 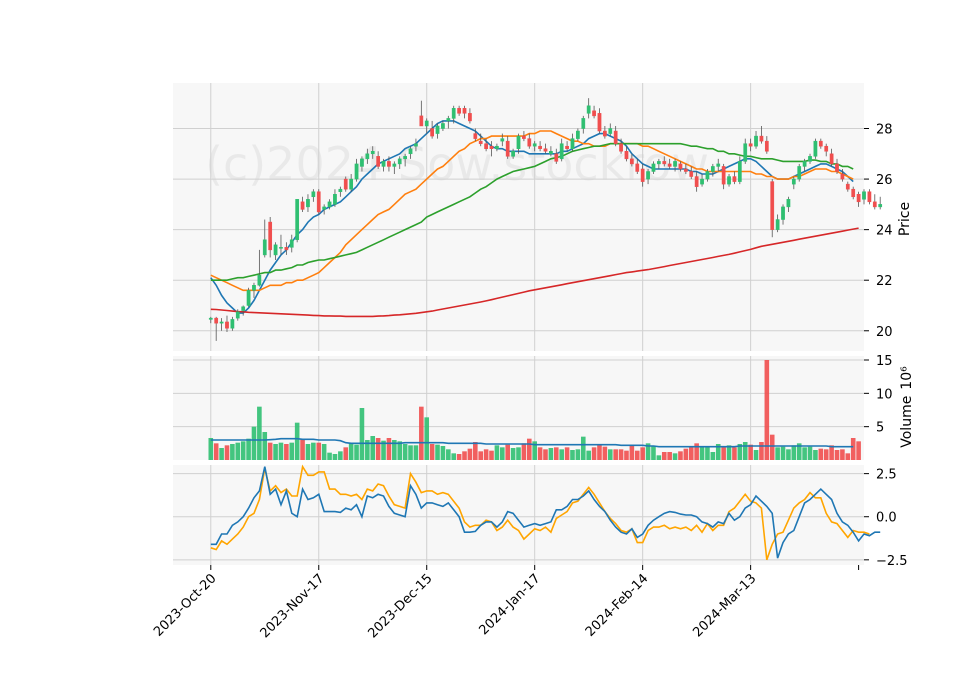 I want to click on volume-panel-background, so click(x=518, y=408).